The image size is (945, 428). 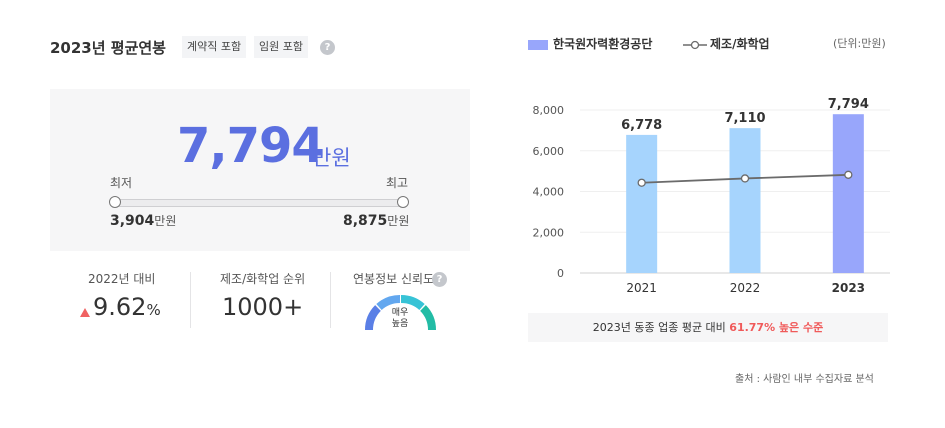 I want to click on range-max-knob, so click(x=403, y=202).